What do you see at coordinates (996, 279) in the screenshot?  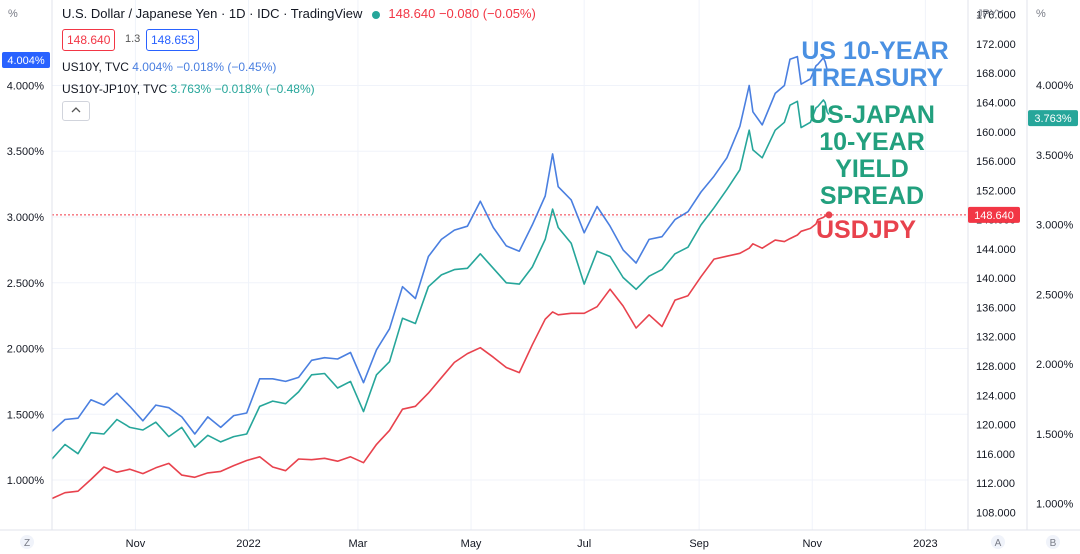 I see `price-axis-tick: 140.000` at bounding box center [996, 279].